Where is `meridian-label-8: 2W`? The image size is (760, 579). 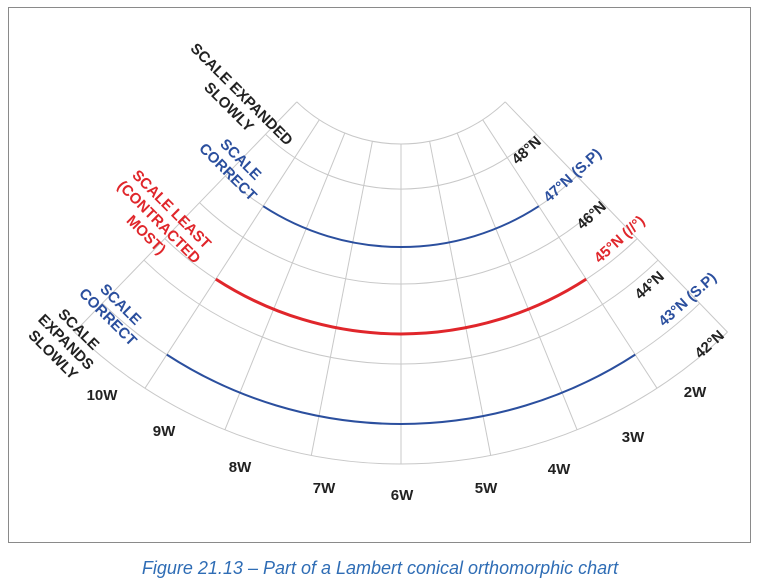
meridian-label-8: 2W is located at coordinates (695, 392).